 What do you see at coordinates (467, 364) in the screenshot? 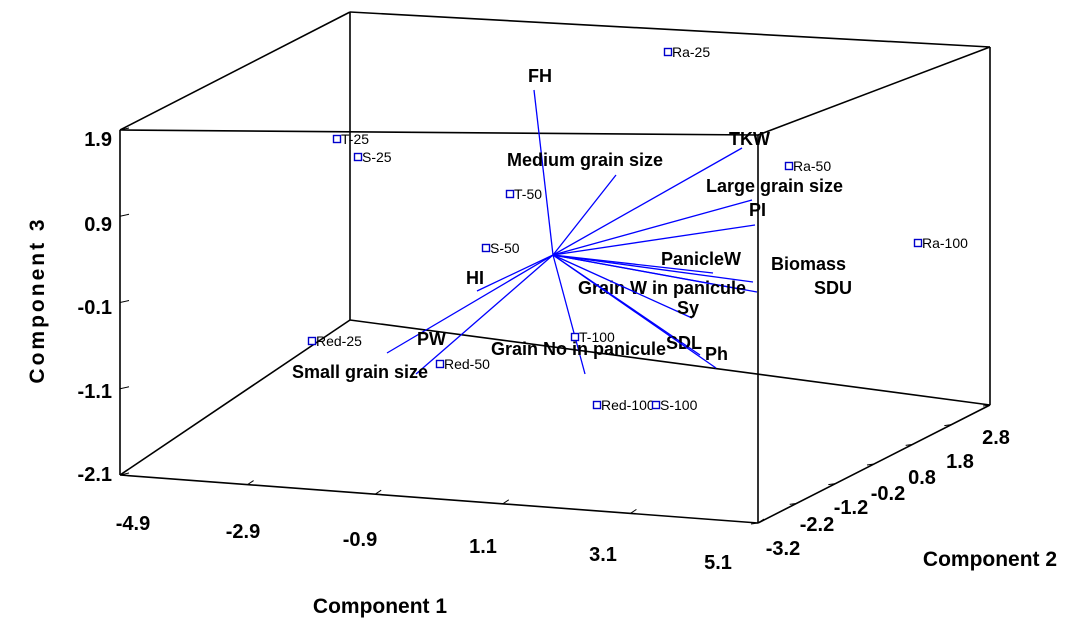
I see `observation-label: Red-50` at bounding box center [467, 364].